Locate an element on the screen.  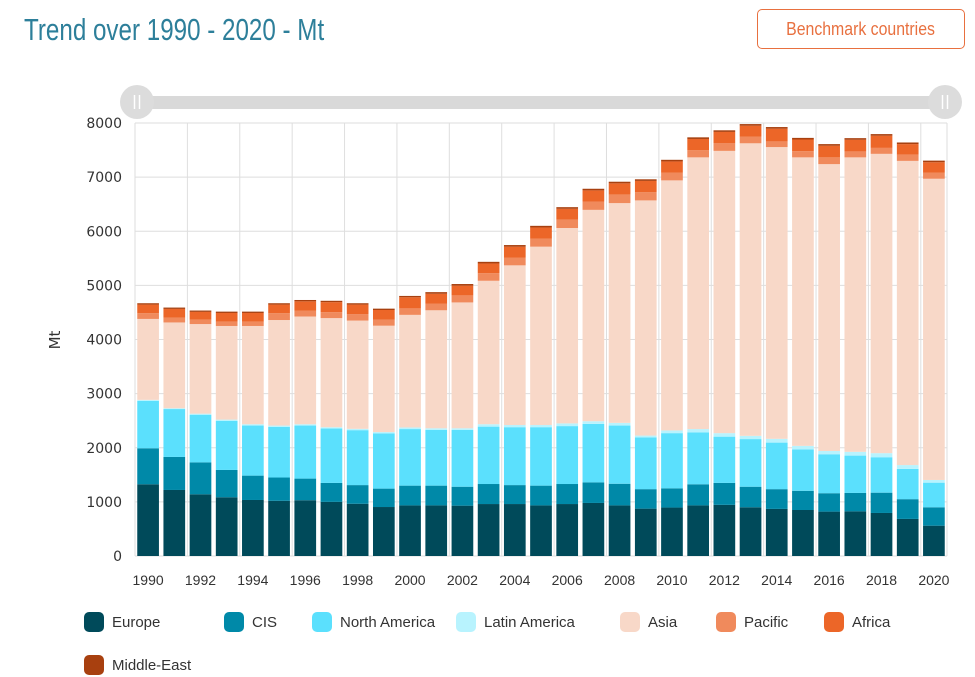
bar-stack-2001 is located at coordinates (436, 424).